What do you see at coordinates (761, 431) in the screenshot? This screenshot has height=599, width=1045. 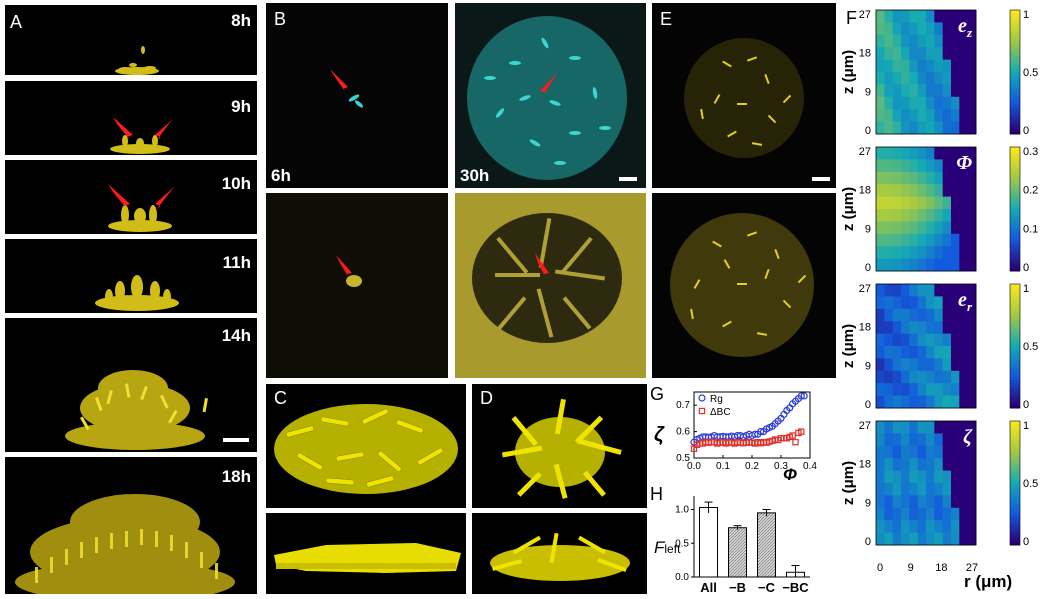 I see `g-point-Rg` at bounding box center [761, 431].